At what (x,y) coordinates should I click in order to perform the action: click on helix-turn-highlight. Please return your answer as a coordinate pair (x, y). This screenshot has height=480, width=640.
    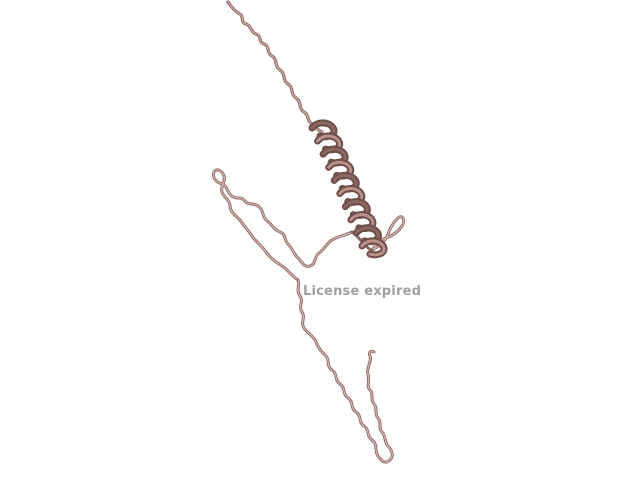
    Looking at the image, I should click on (373, 248).